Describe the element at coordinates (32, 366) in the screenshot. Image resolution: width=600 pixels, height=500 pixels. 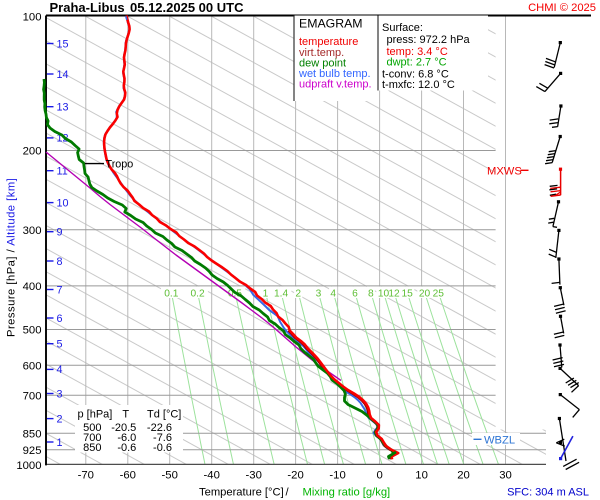
I see `svg-text: 600` at that location.